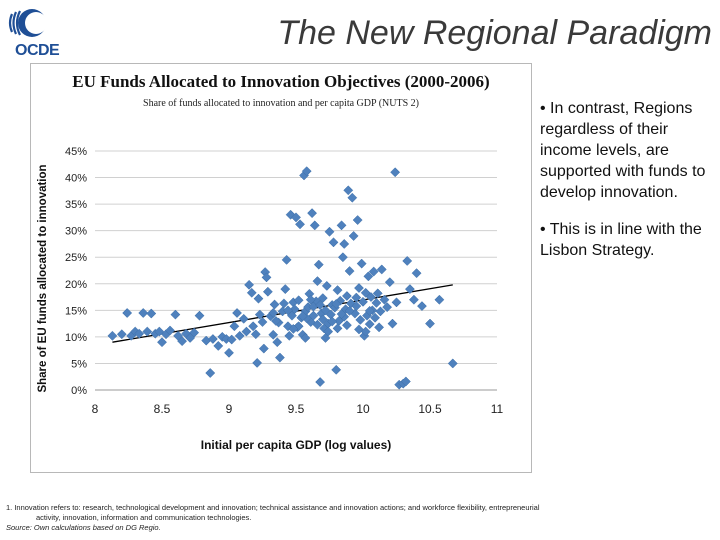 This screenshot has height=540, width=720. What do you see at coordinates (494, 33) in the screenshot?
I see `slide-title: The New Regional Paradigm` at bounding box center [494, 33].